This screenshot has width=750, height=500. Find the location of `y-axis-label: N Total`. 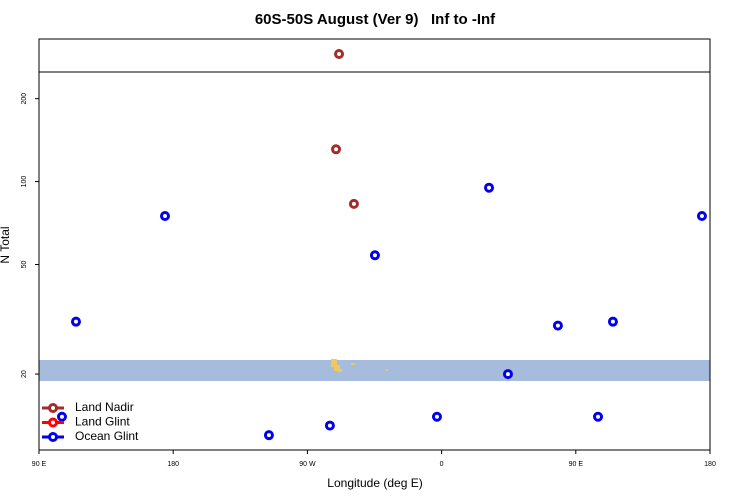

y-axis-label: N Total is located at coordinates (6, 244).